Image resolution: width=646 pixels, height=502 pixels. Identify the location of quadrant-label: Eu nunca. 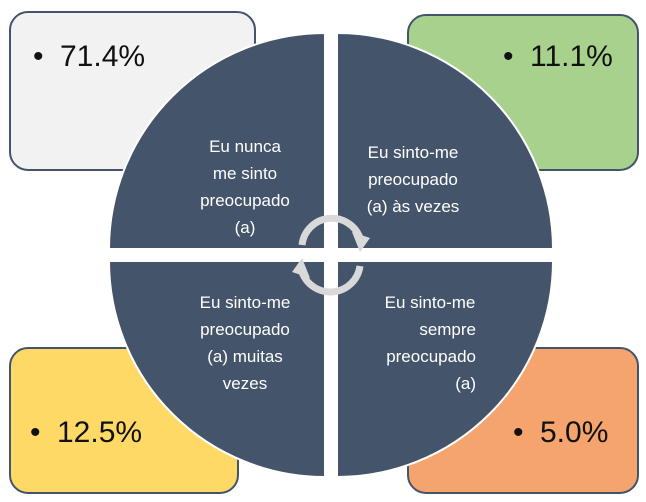
(245, 146).